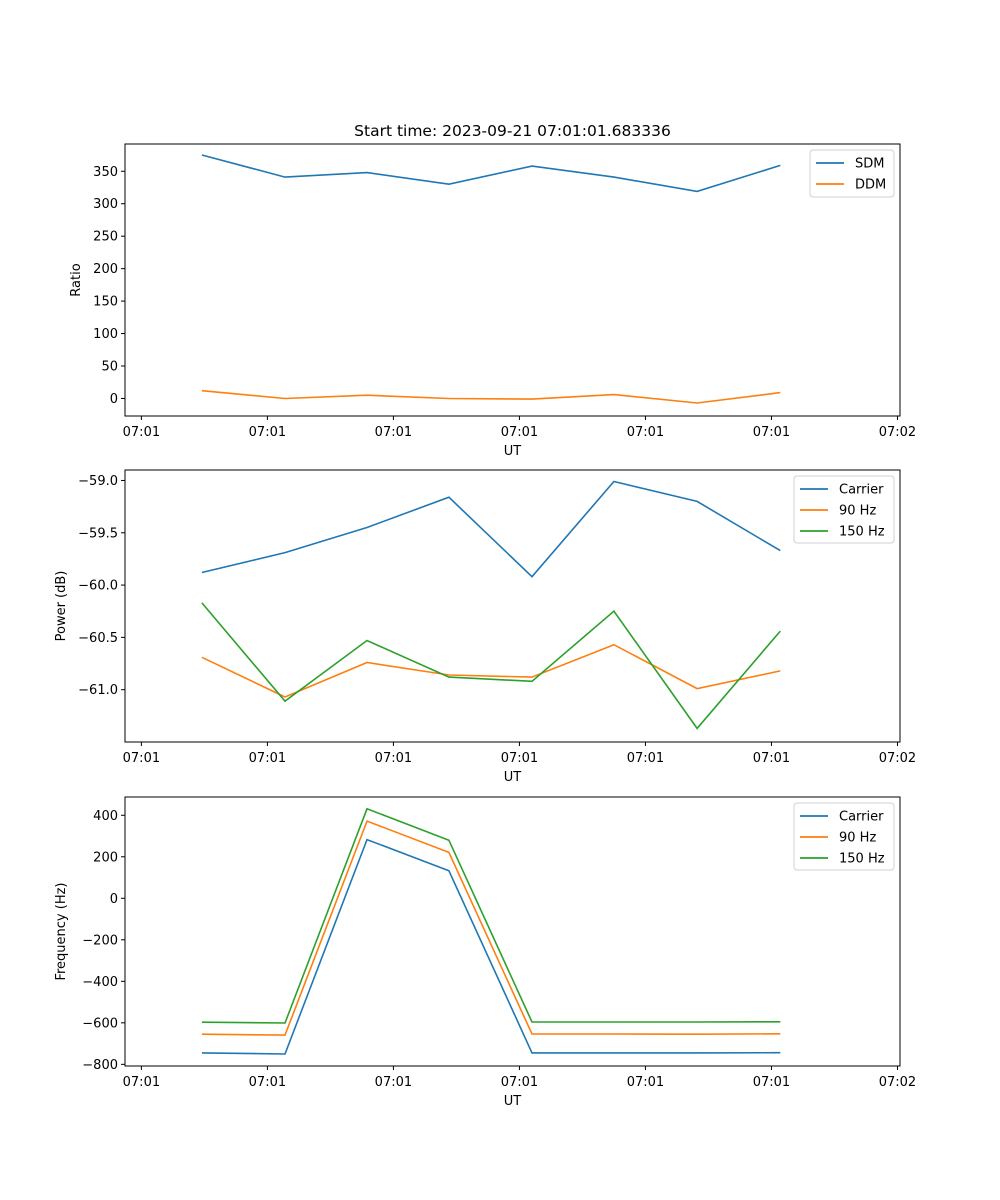  What do you see at coordinates (98, 481) in the screenshot?
I see `y-tick-label: −59.0` at bounding box center [98, 481].